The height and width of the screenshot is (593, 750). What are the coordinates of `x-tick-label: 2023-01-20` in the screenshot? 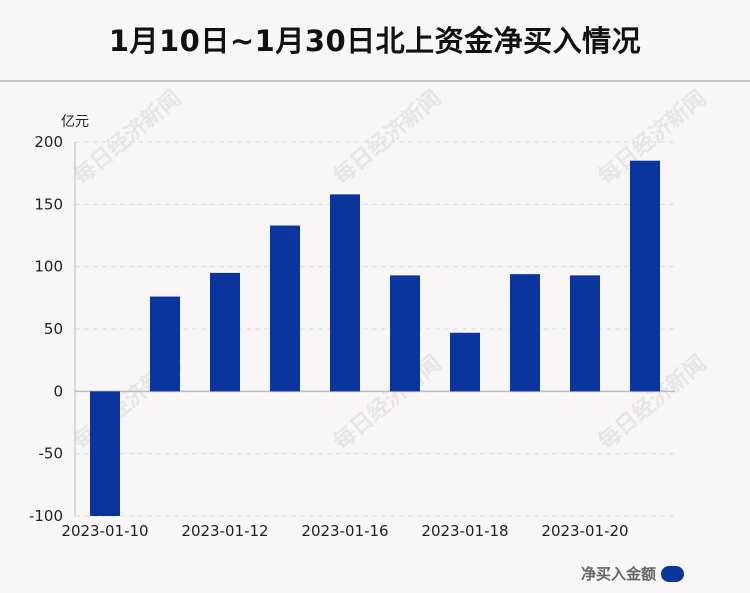 It's located at (584, 531).